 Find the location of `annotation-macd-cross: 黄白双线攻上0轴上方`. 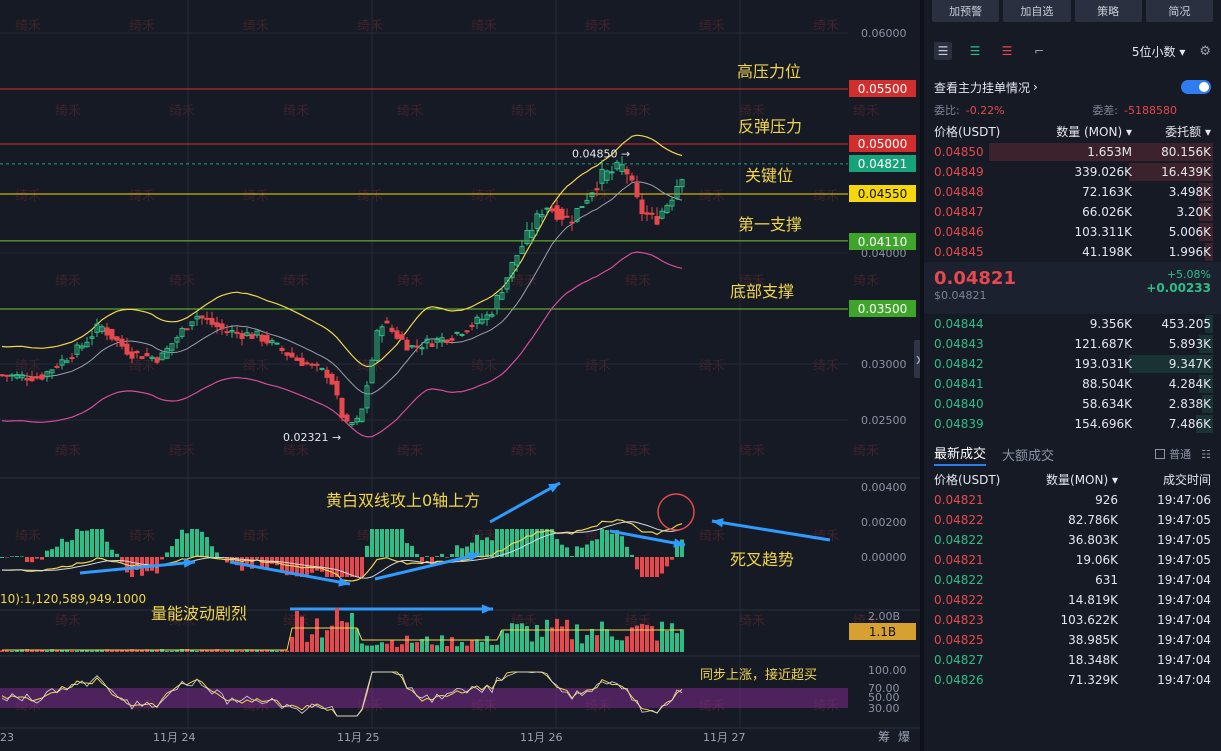

annotation-macd-cross: 黄白双线攻上0轴上方 is located at coordinates (403, 500).